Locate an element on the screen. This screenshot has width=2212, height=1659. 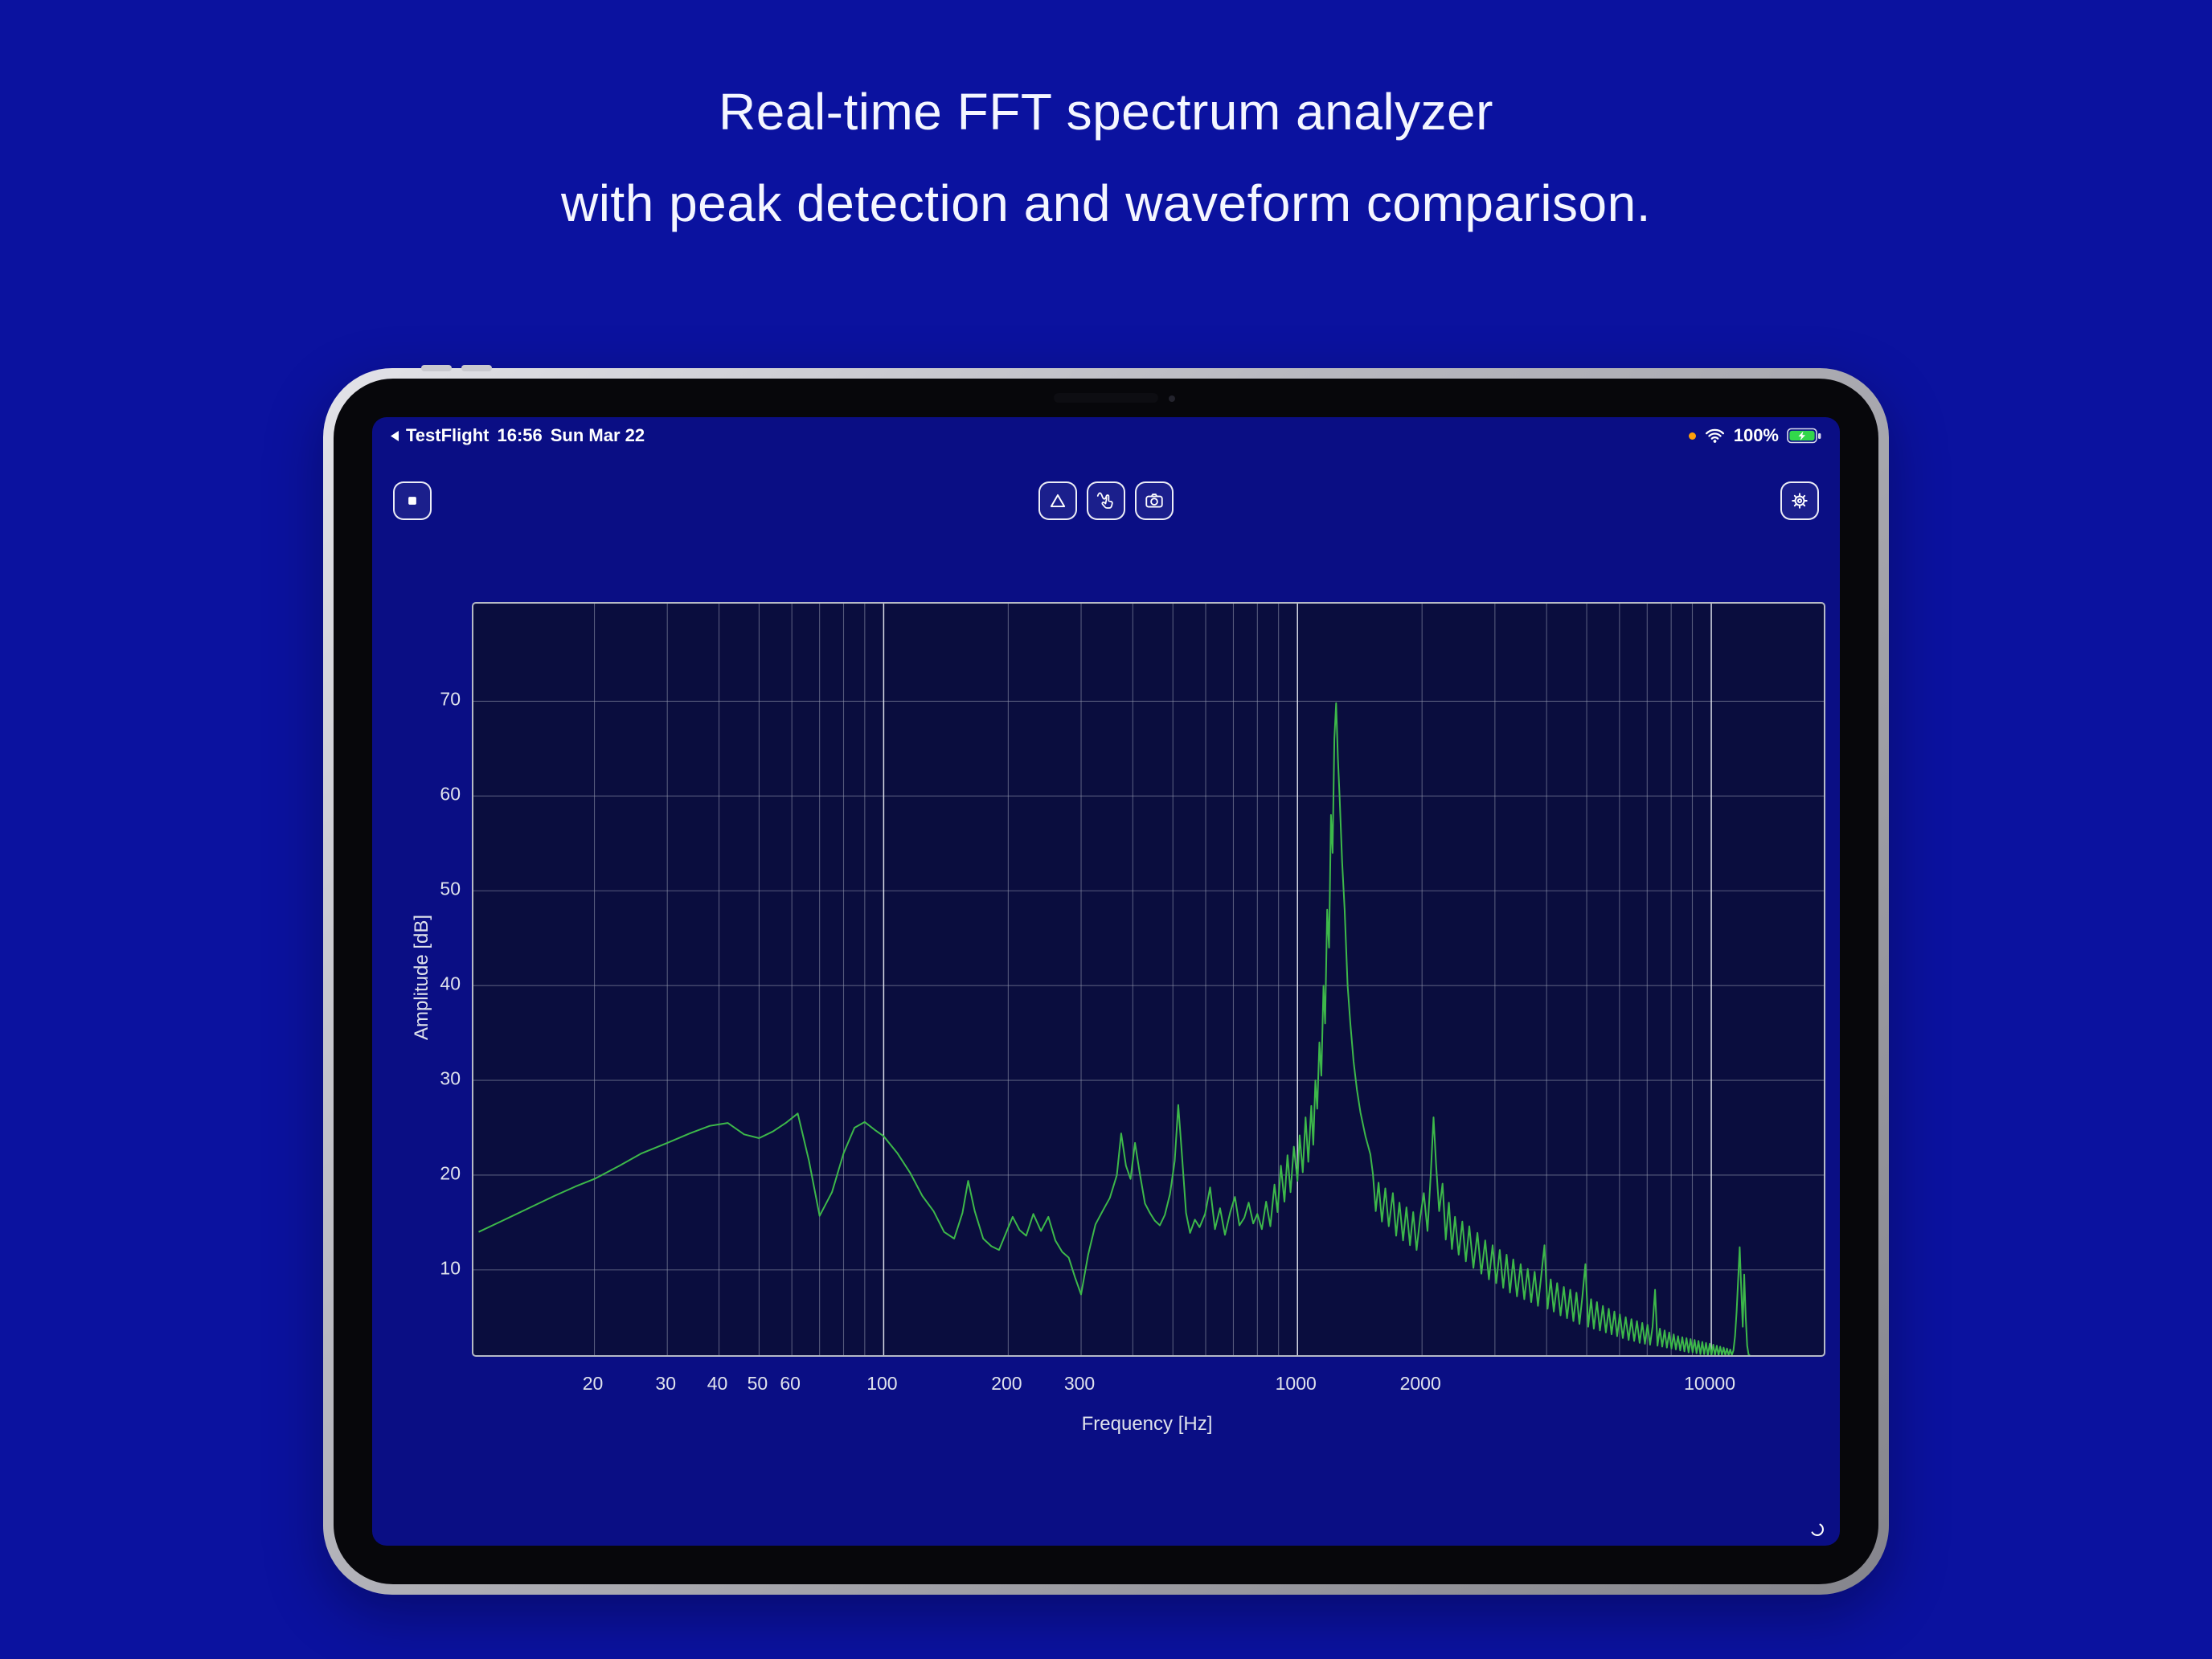
x-tick-label: 2000 is located at coordinates (1420, 1383).